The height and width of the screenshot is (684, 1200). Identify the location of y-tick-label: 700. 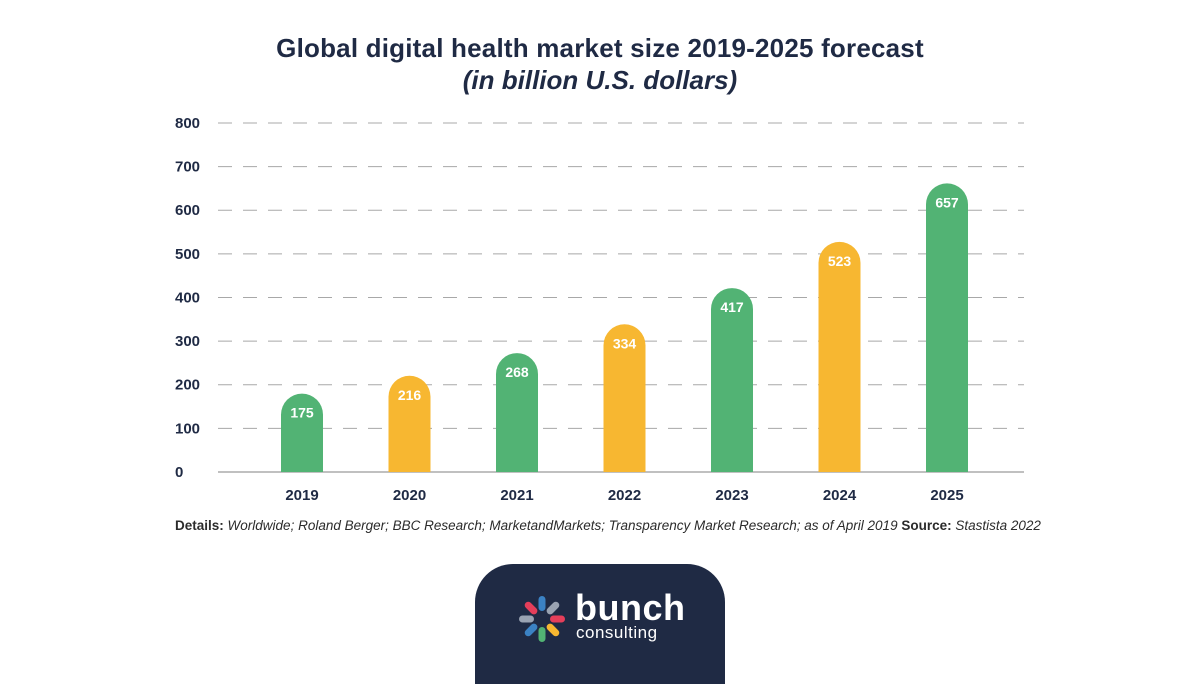
(187, 167).